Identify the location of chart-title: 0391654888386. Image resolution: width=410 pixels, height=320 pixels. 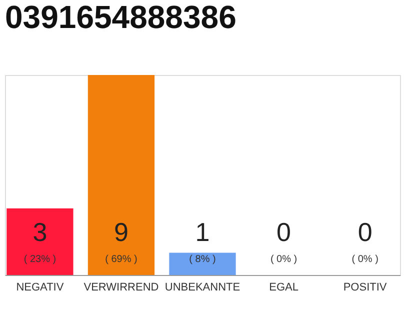
(120, 17).